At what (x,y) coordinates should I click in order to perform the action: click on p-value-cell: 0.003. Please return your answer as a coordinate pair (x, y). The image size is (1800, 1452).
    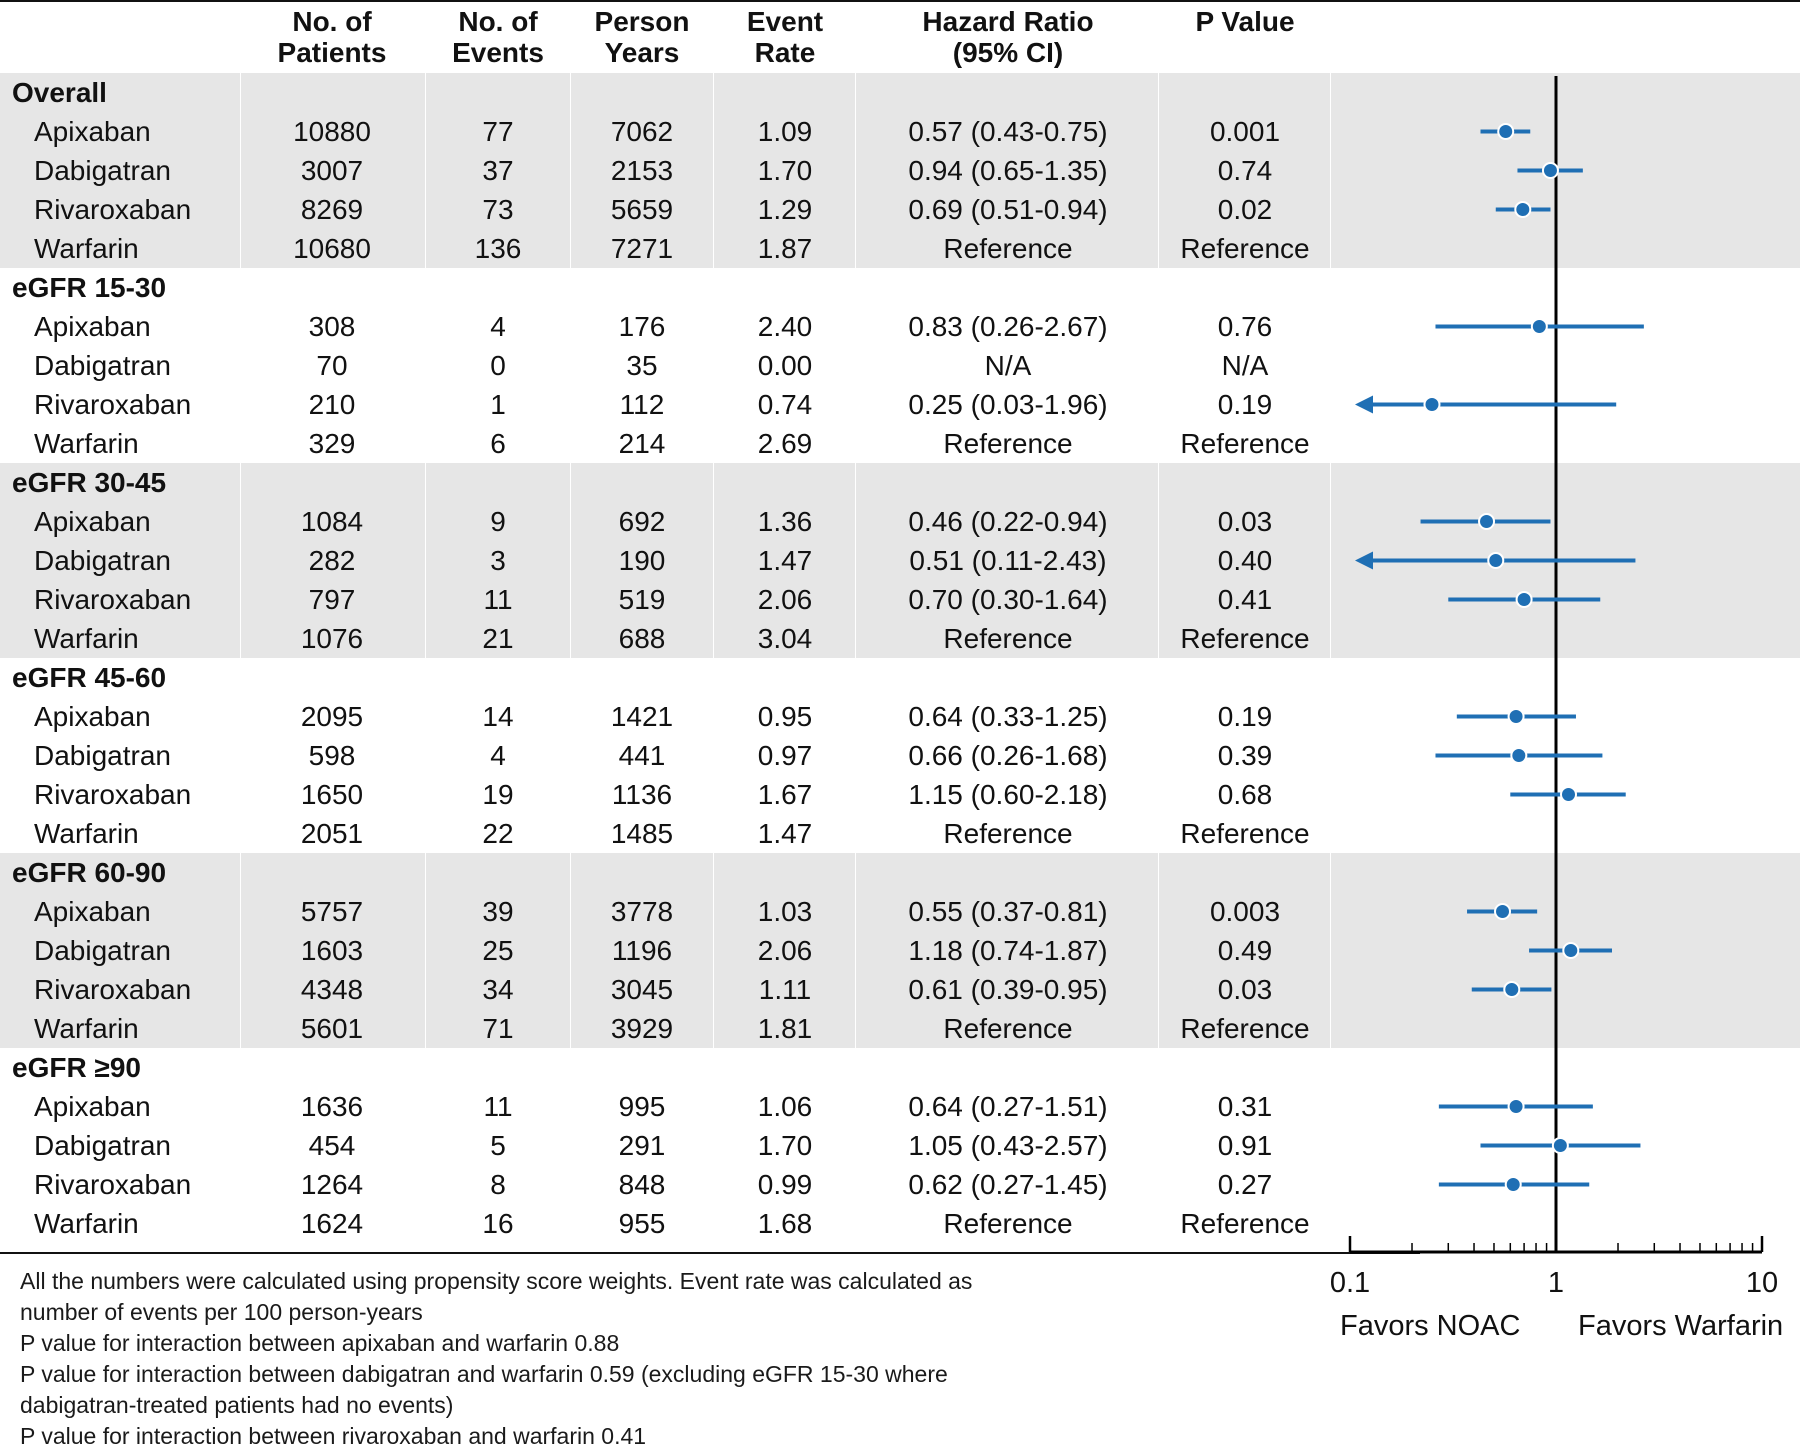
    Looking at the image, I should click on (1245, 911).